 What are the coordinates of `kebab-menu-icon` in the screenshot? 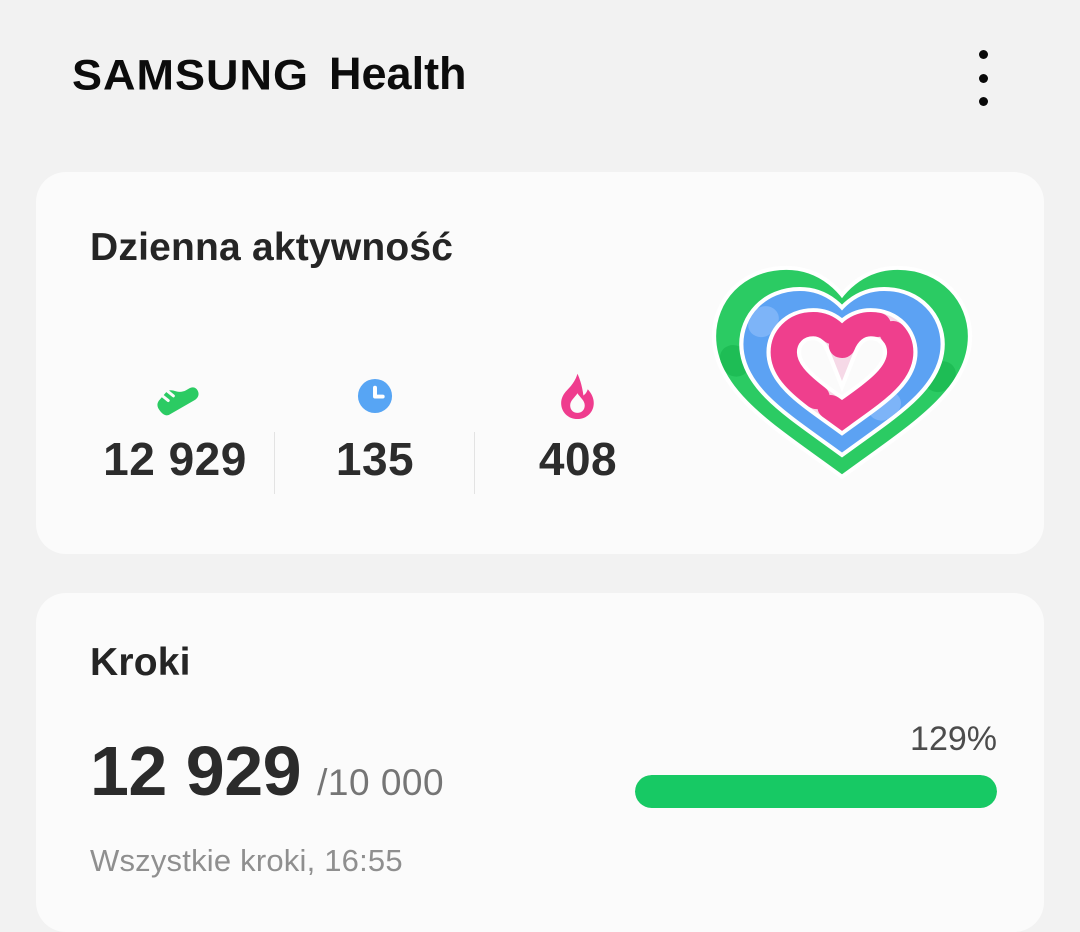 It's located at (983, 78).